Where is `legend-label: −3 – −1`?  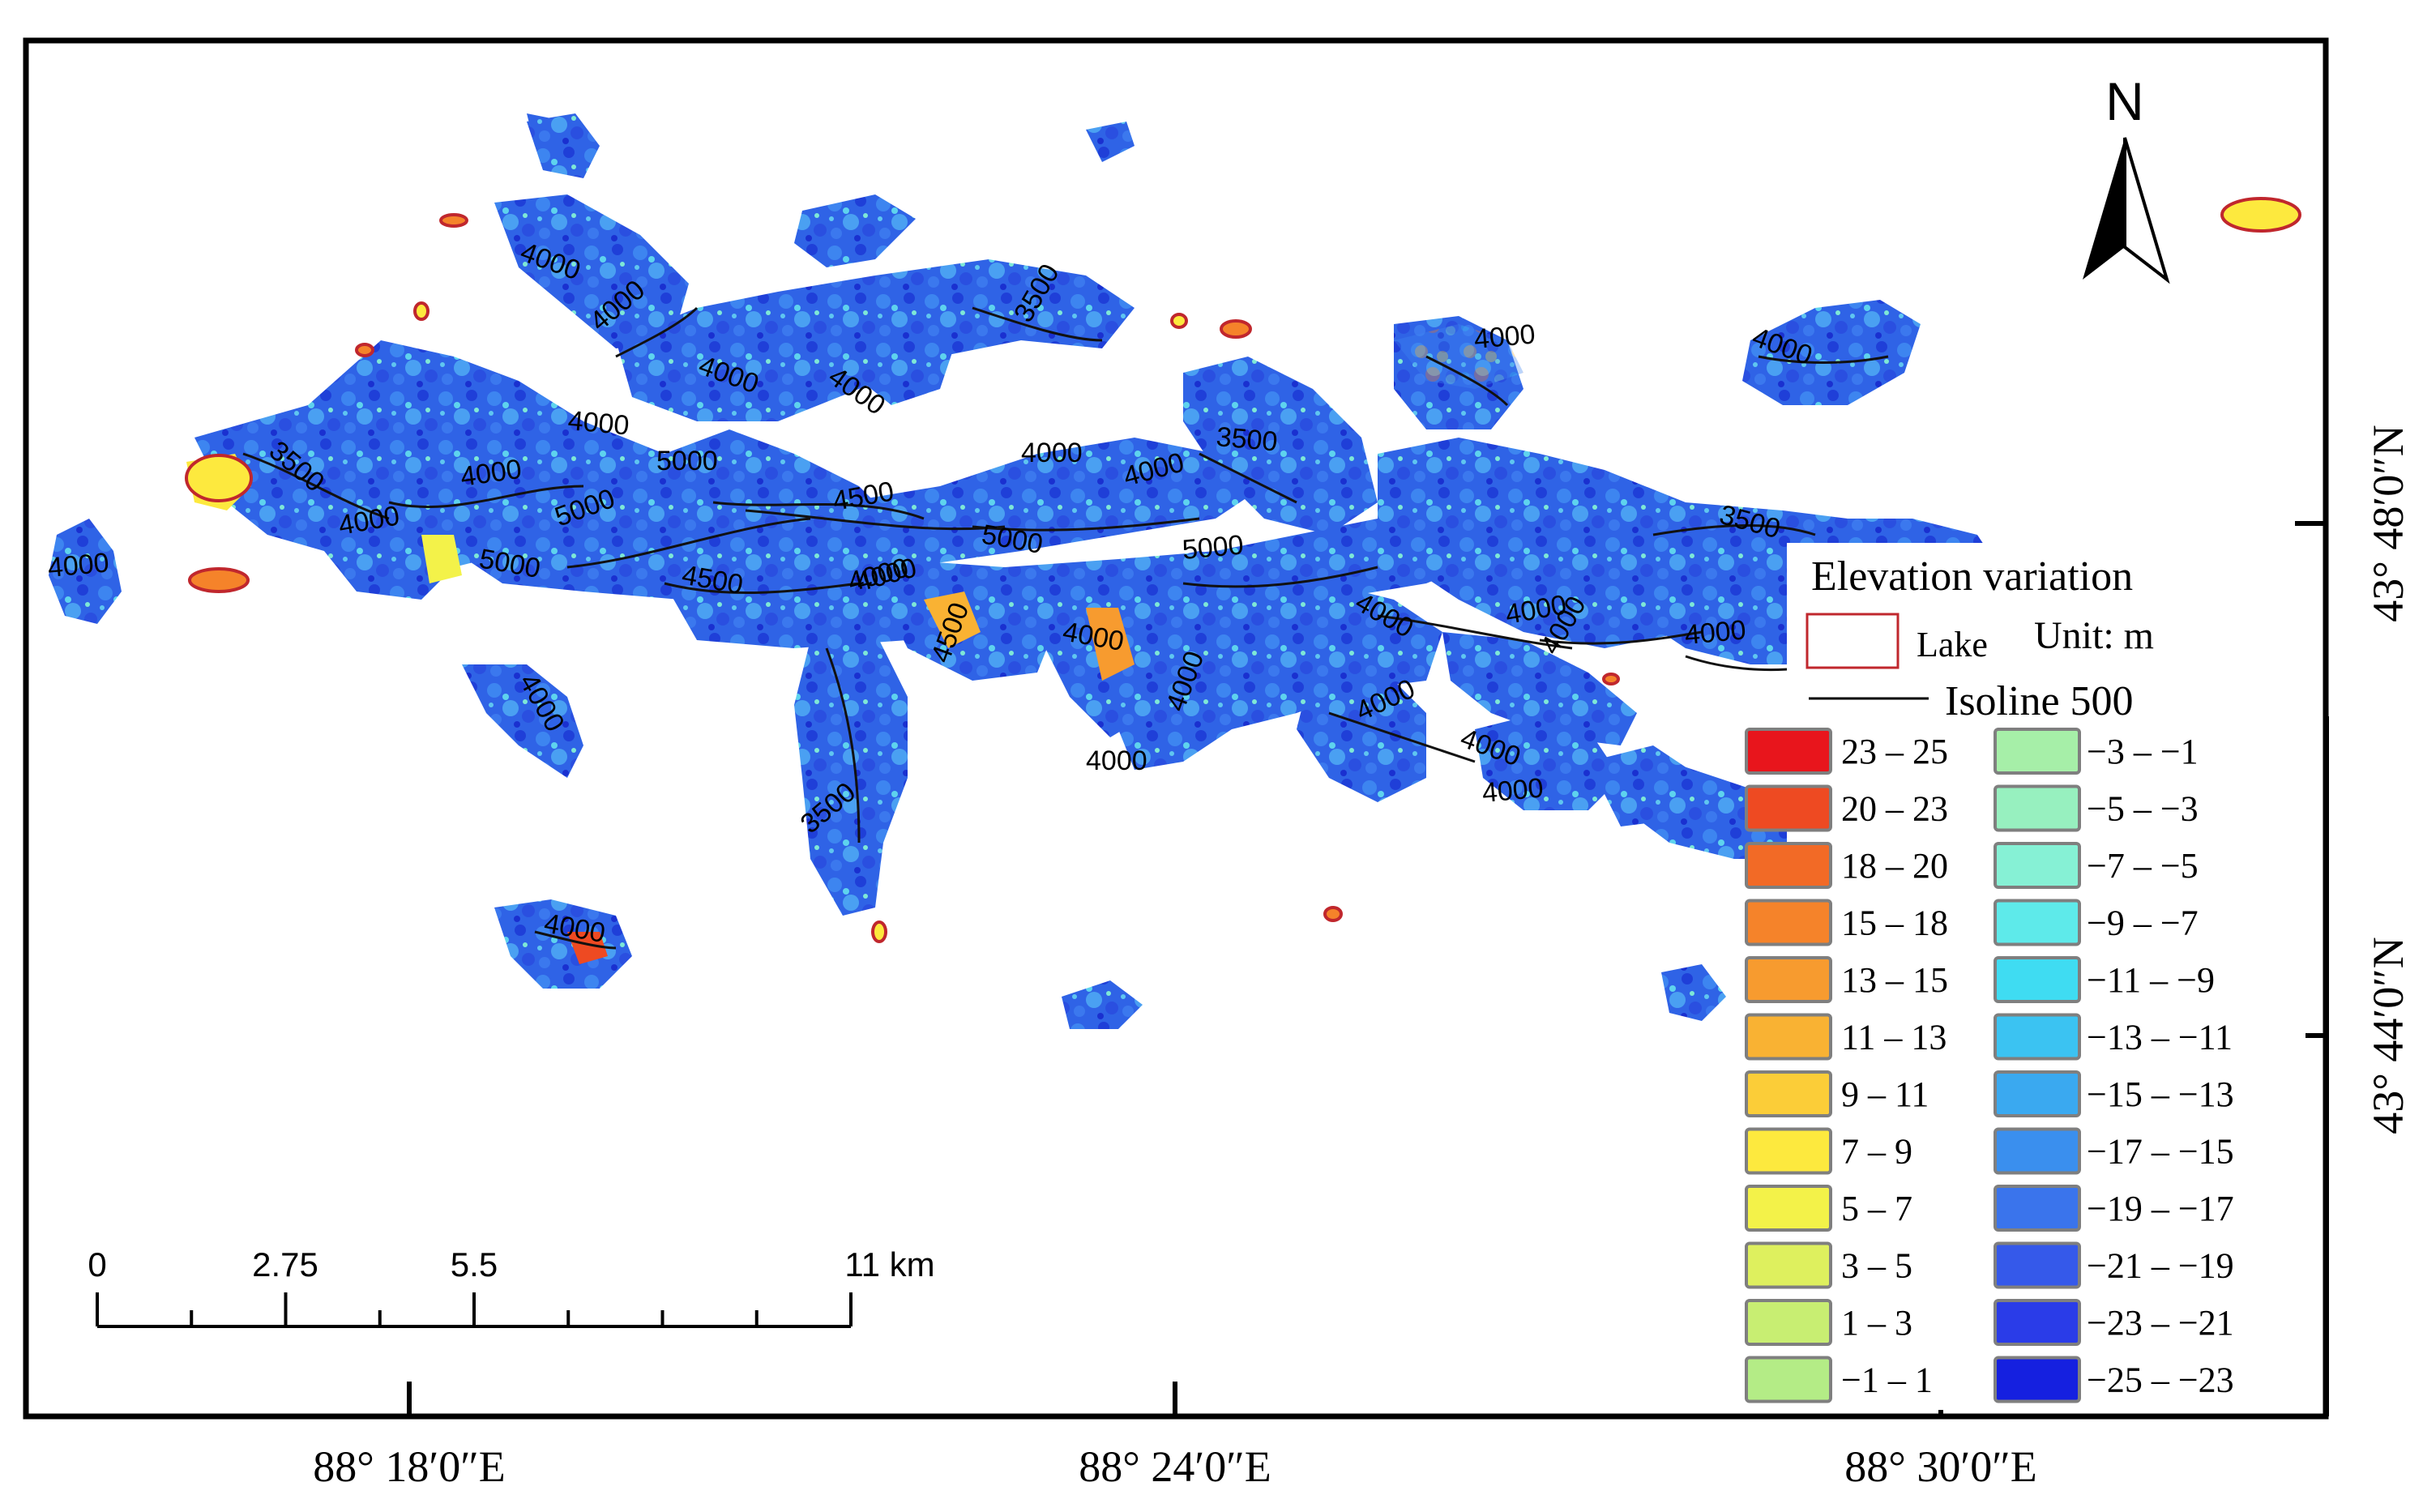 legend-label: −3 – −1 is located at coordinates (2143, 752).